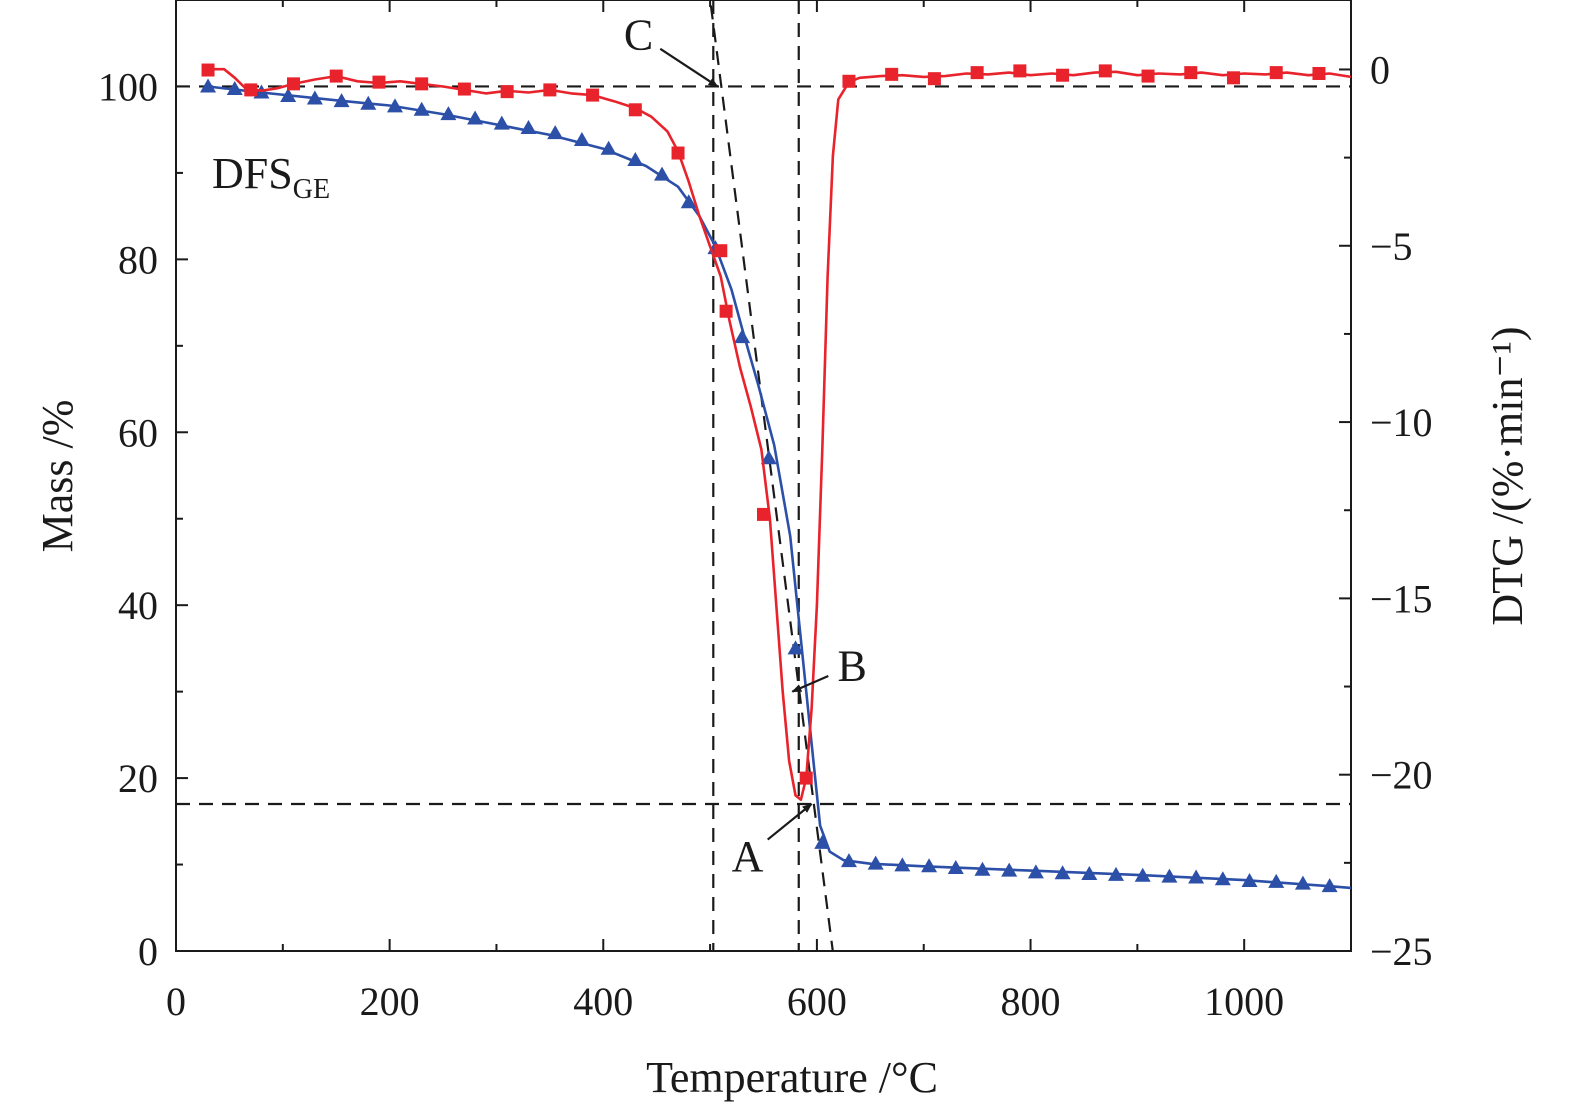 The width and height of the screenshot is (1575, 1114). I want to click on y-right-tick-label: −10, so click(1401, 422).